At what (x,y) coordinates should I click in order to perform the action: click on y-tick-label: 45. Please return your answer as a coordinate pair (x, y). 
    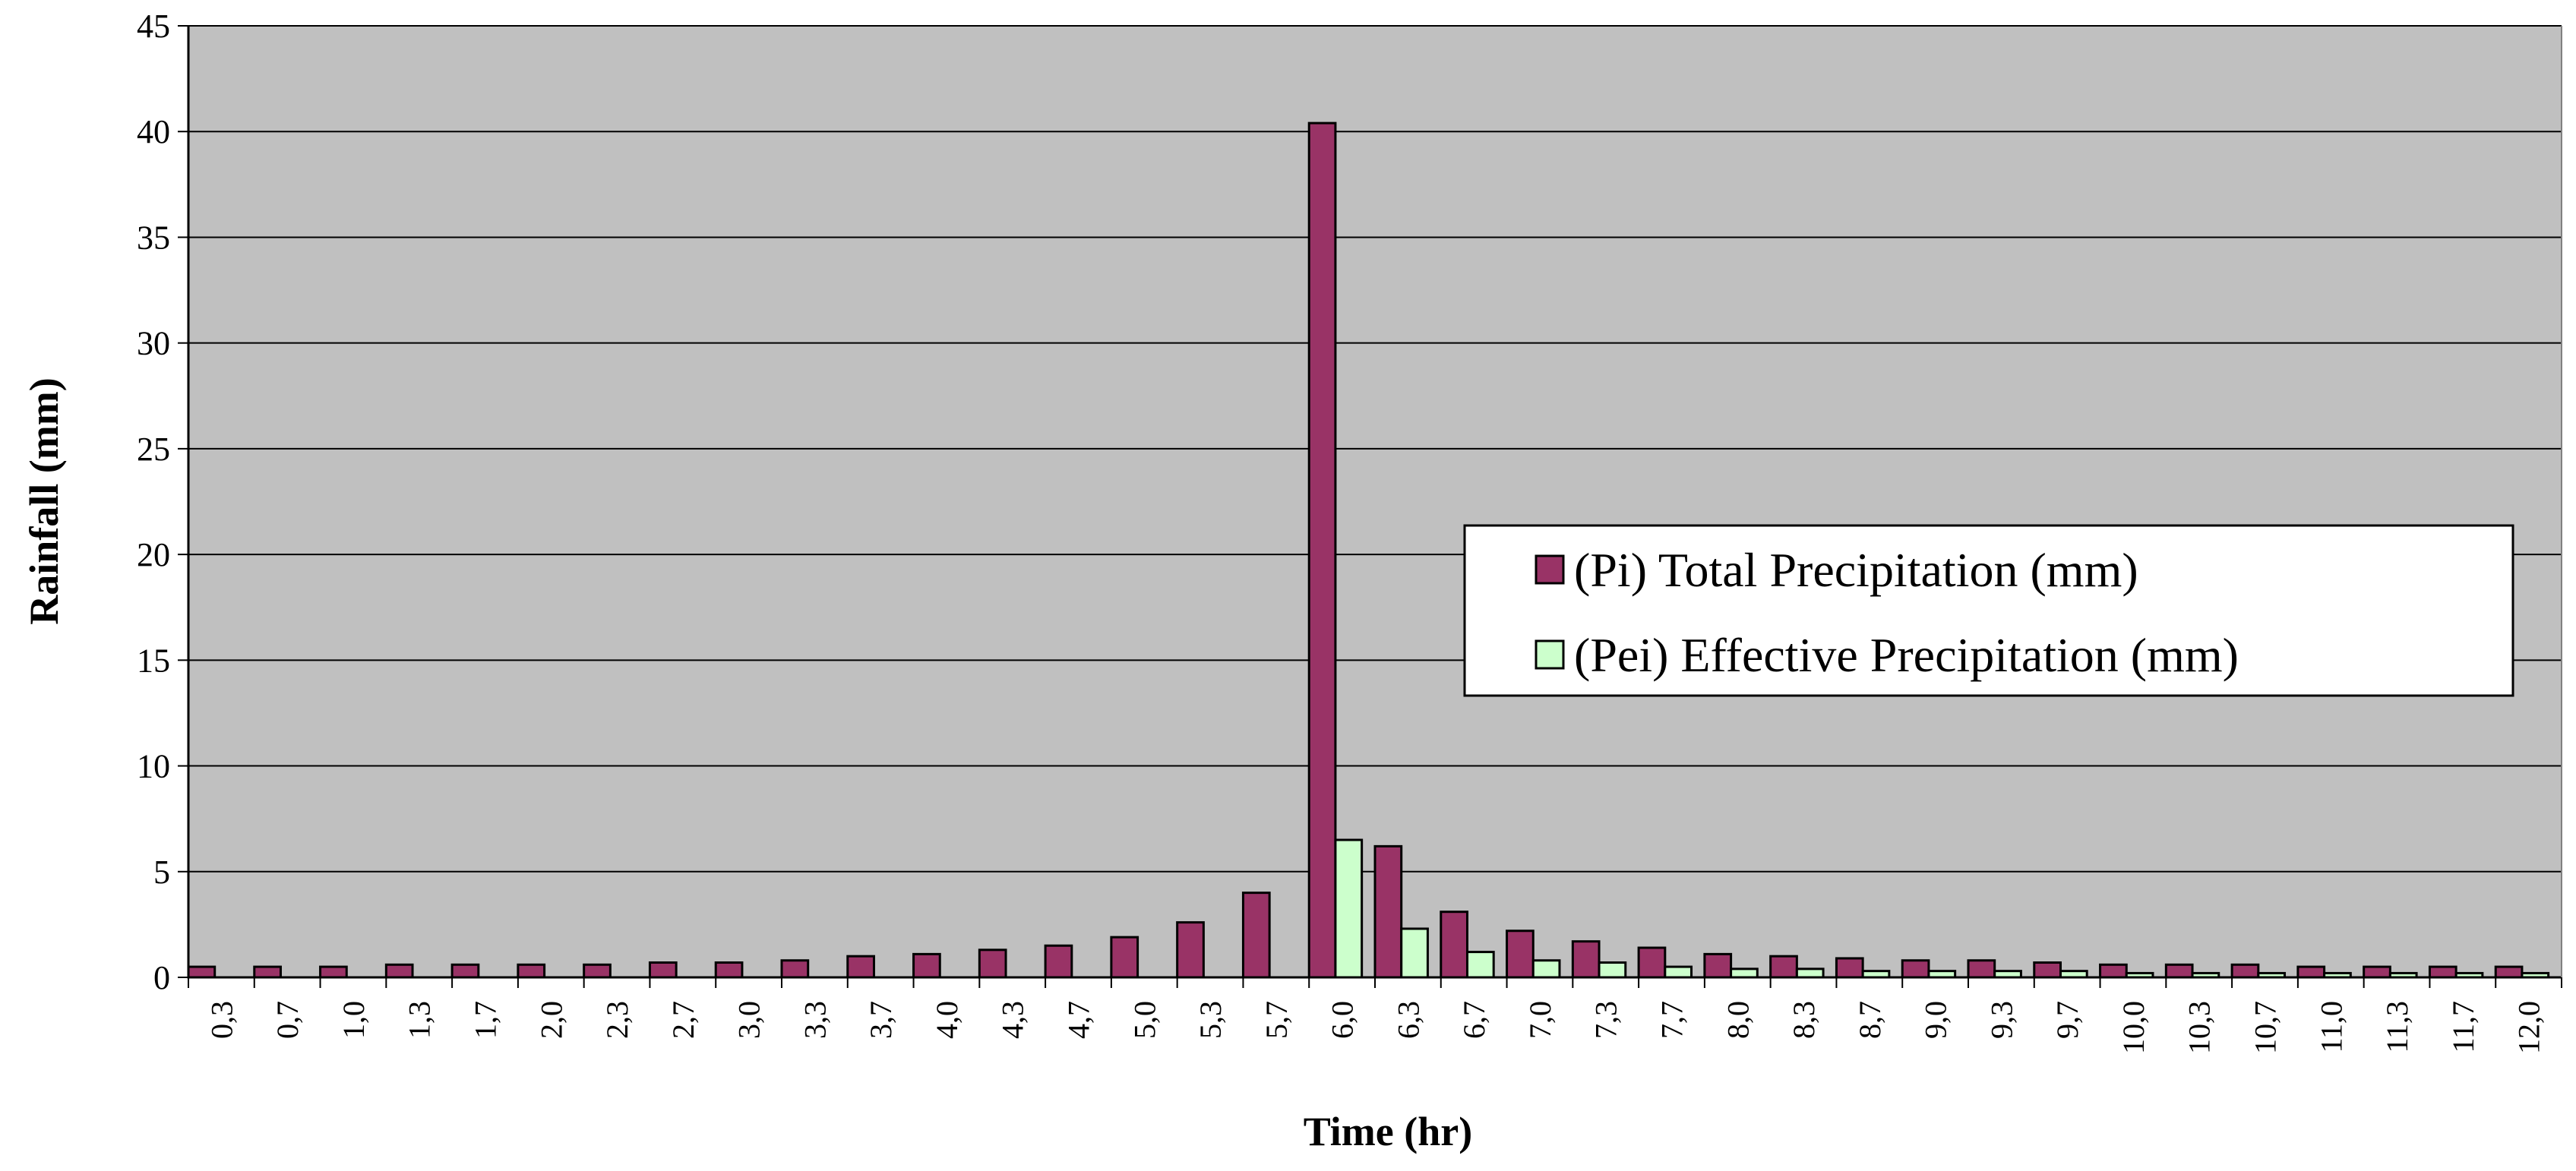
    Looking at the image, I should click on (153, 26).